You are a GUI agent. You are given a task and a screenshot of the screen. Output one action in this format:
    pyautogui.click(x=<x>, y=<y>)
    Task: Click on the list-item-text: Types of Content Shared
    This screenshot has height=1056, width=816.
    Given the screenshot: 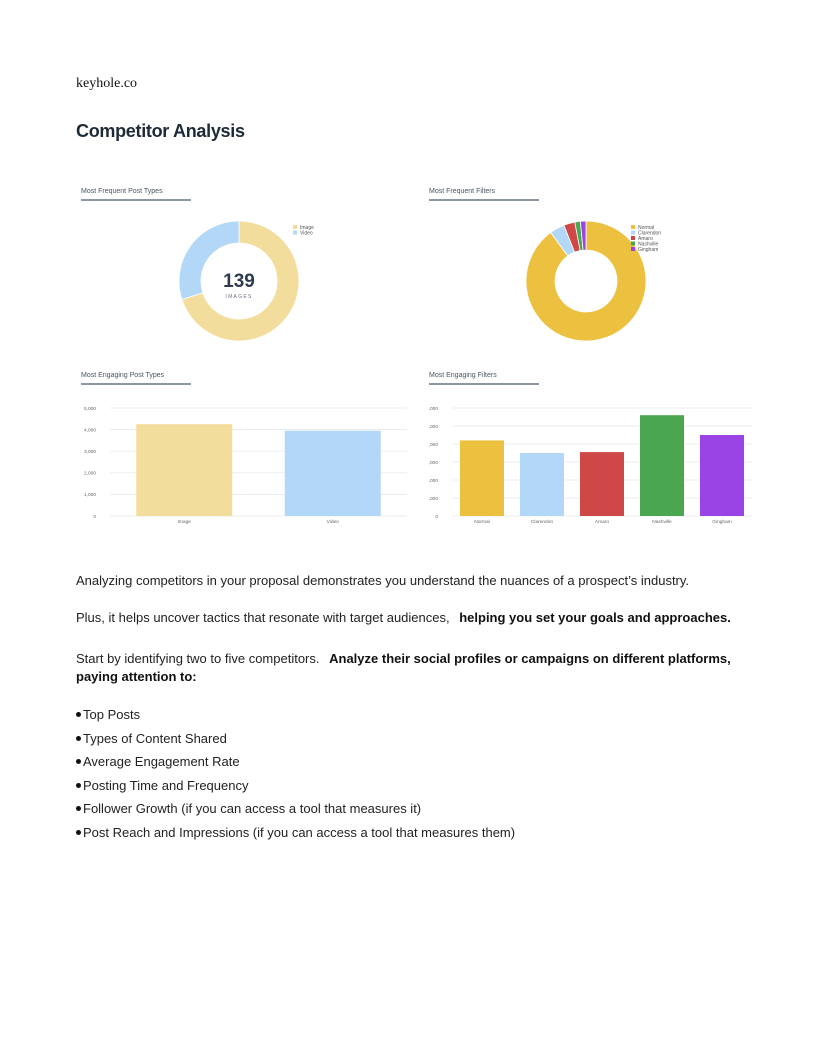 What is the action you would take?
    pyautogui.click(x=155, y=738)
    